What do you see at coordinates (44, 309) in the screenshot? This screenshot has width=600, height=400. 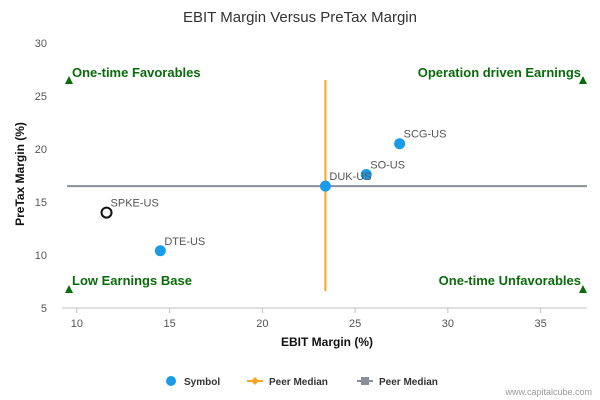 I see `y-tick-label: 5` at bounding box center [44, 309].